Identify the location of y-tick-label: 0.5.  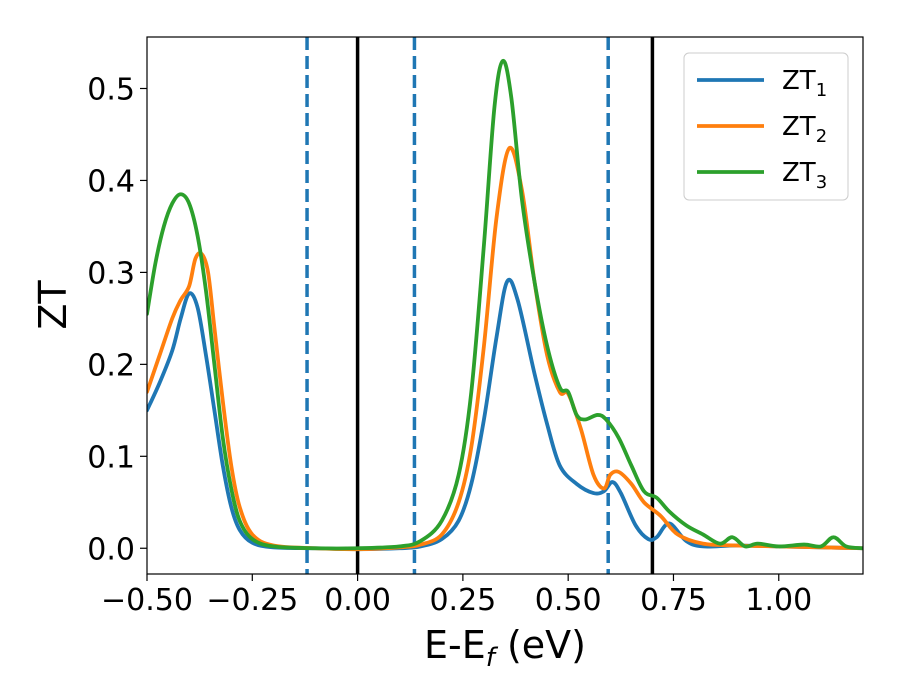
(111, 89).